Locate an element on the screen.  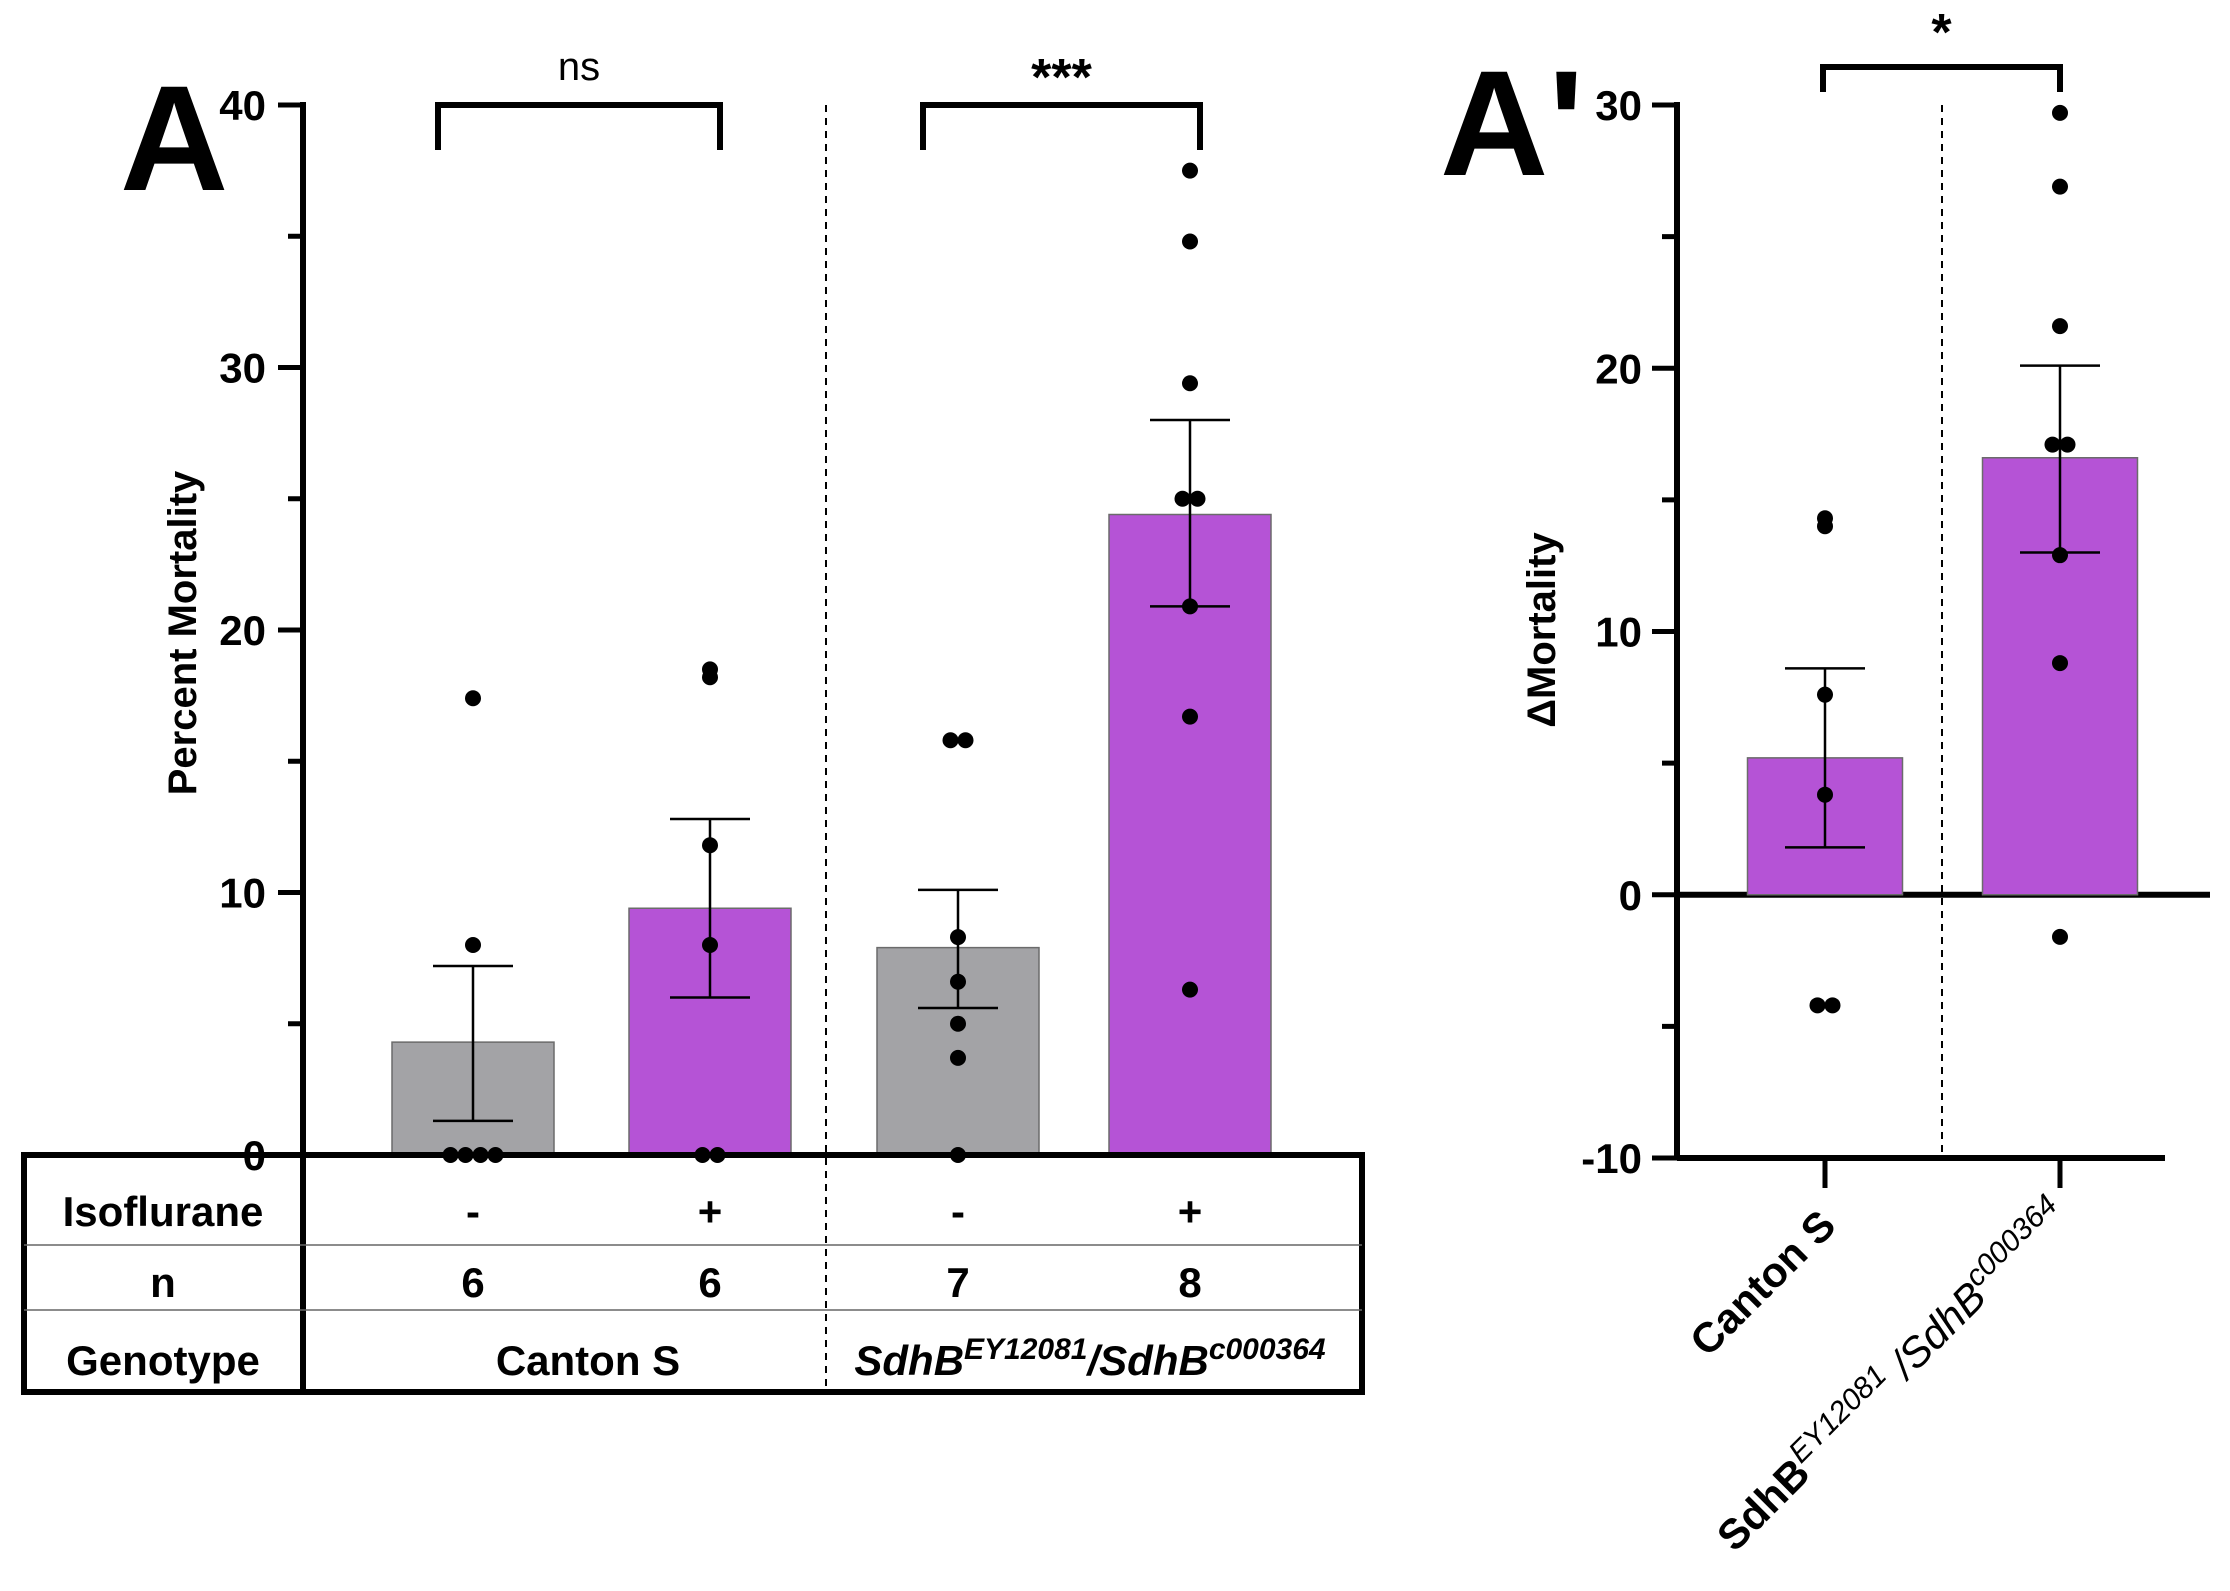
y-tick-label: 40 is located at coordinates (242, 105).